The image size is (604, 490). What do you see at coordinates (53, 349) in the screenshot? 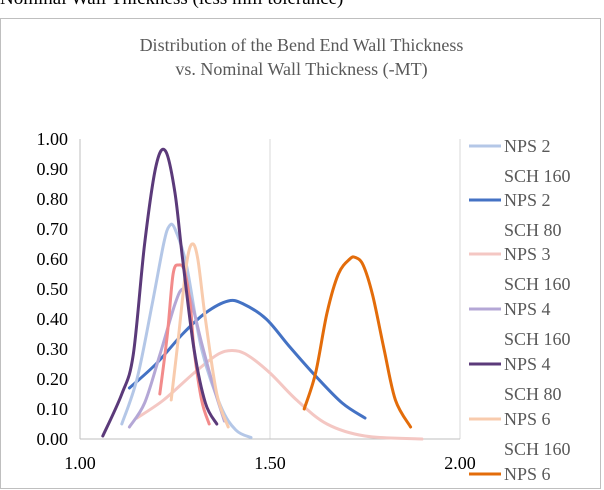
I see `y-tick-label: 0.30` at bounding box center [53, 349].